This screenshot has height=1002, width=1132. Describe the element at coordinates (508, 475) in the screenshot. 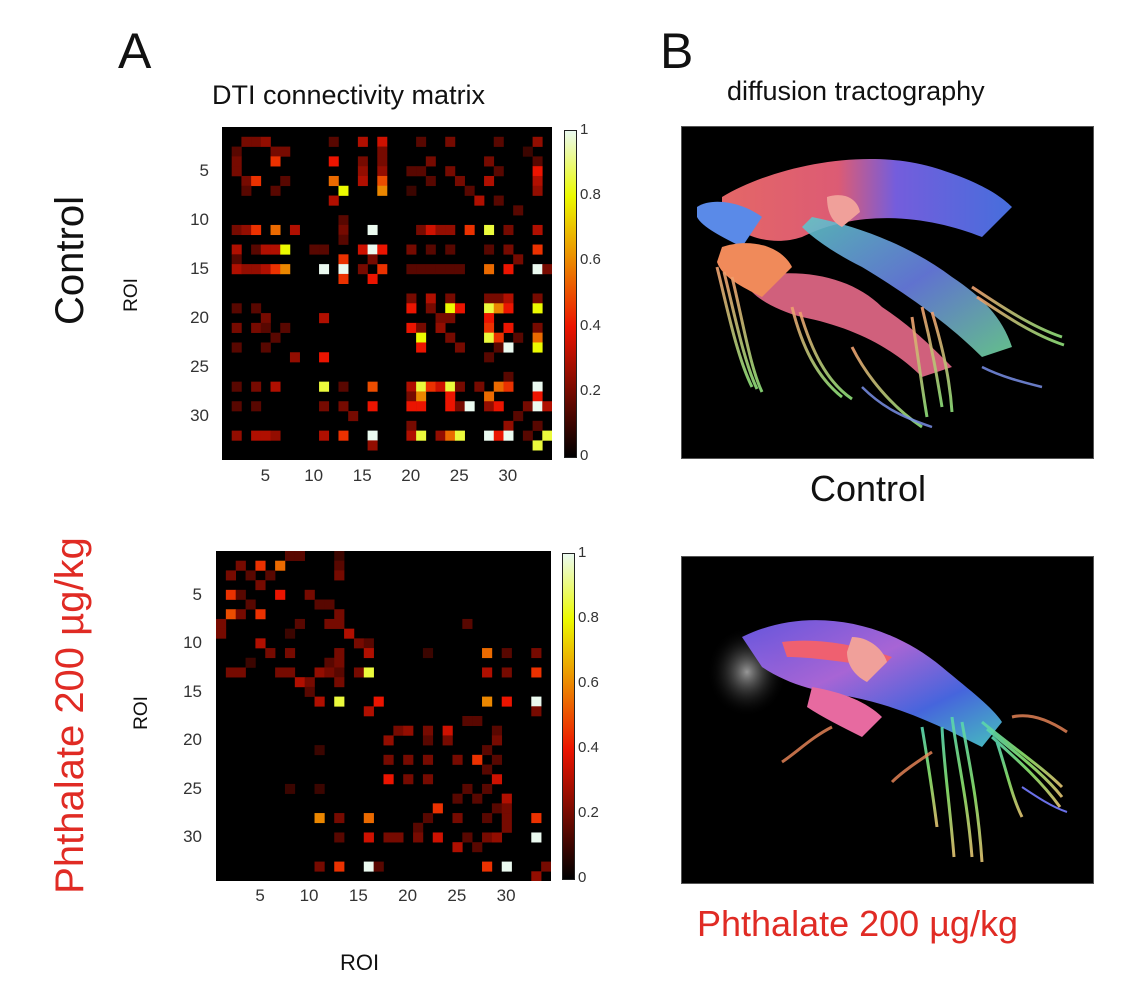

I see `x-tick-label: 30` at that location.